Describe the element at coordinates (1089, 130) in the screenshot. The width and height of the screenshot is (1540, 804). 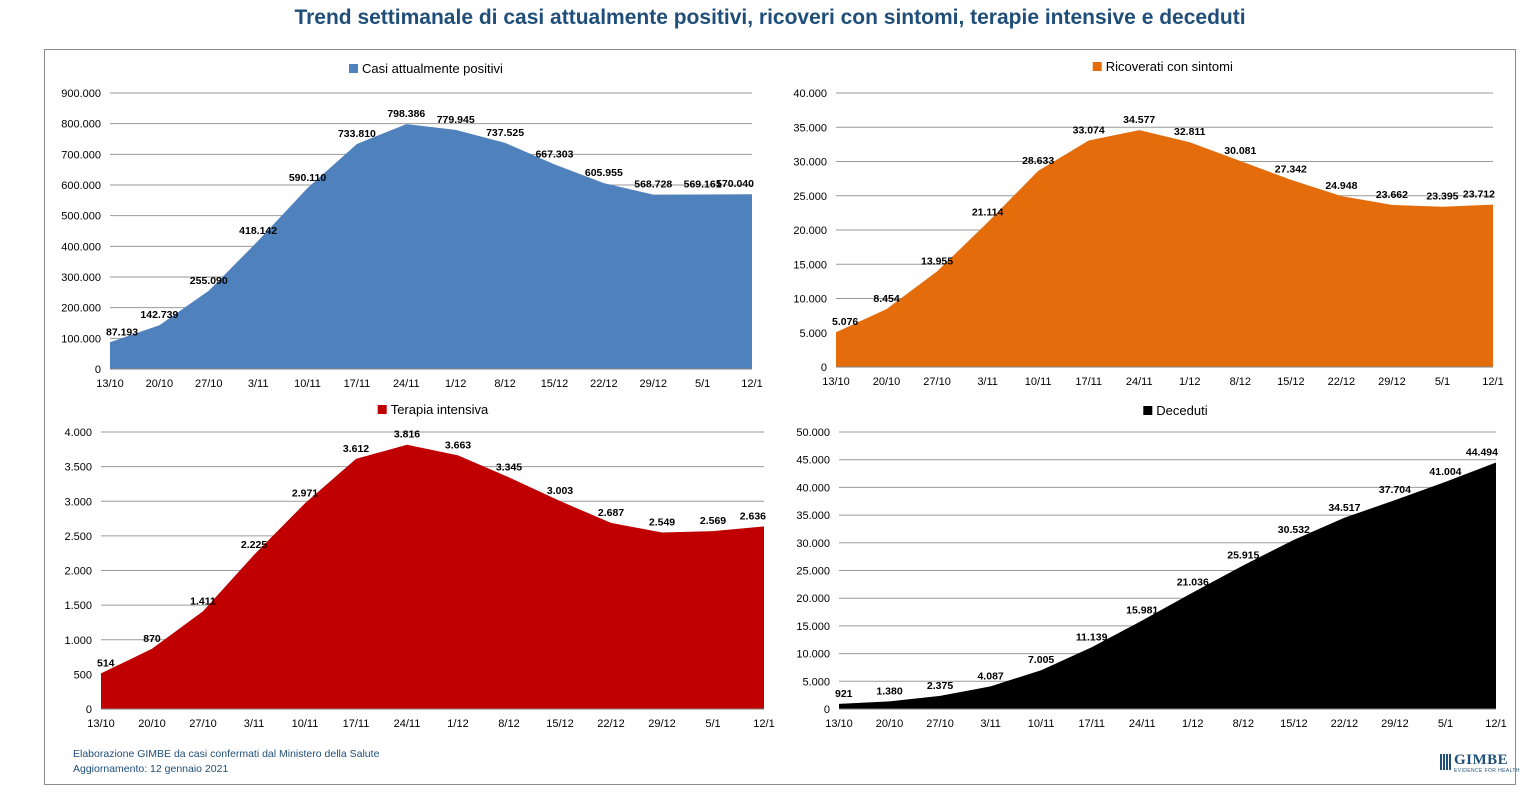
I see `data-label: 33.074` at that location.